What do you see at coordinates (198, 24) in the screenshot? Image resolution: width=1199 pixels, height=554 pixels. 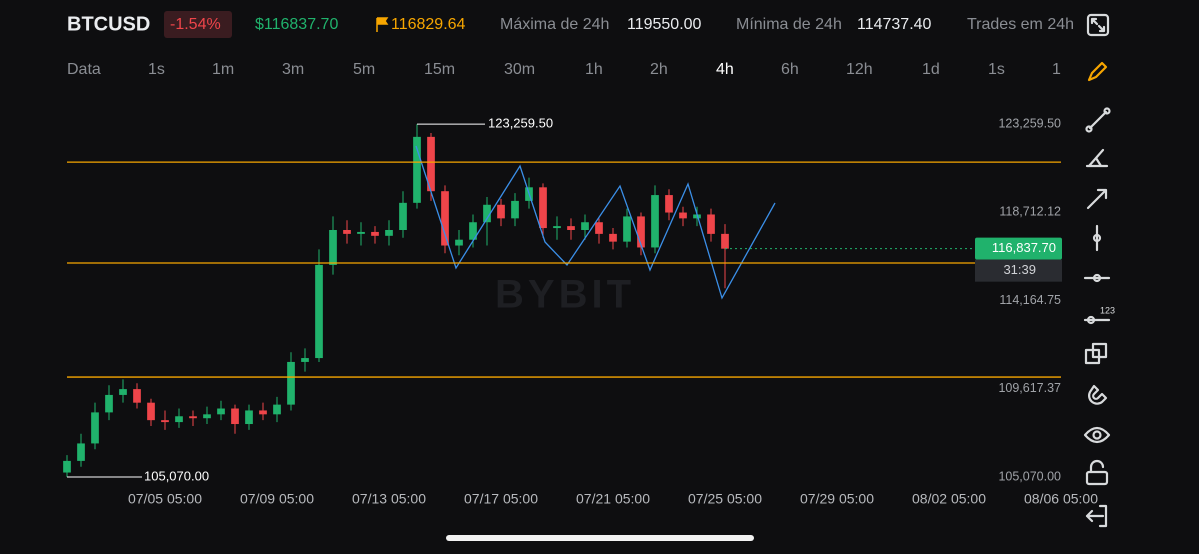 I see `change-badge` at bounding box center [198, 24].